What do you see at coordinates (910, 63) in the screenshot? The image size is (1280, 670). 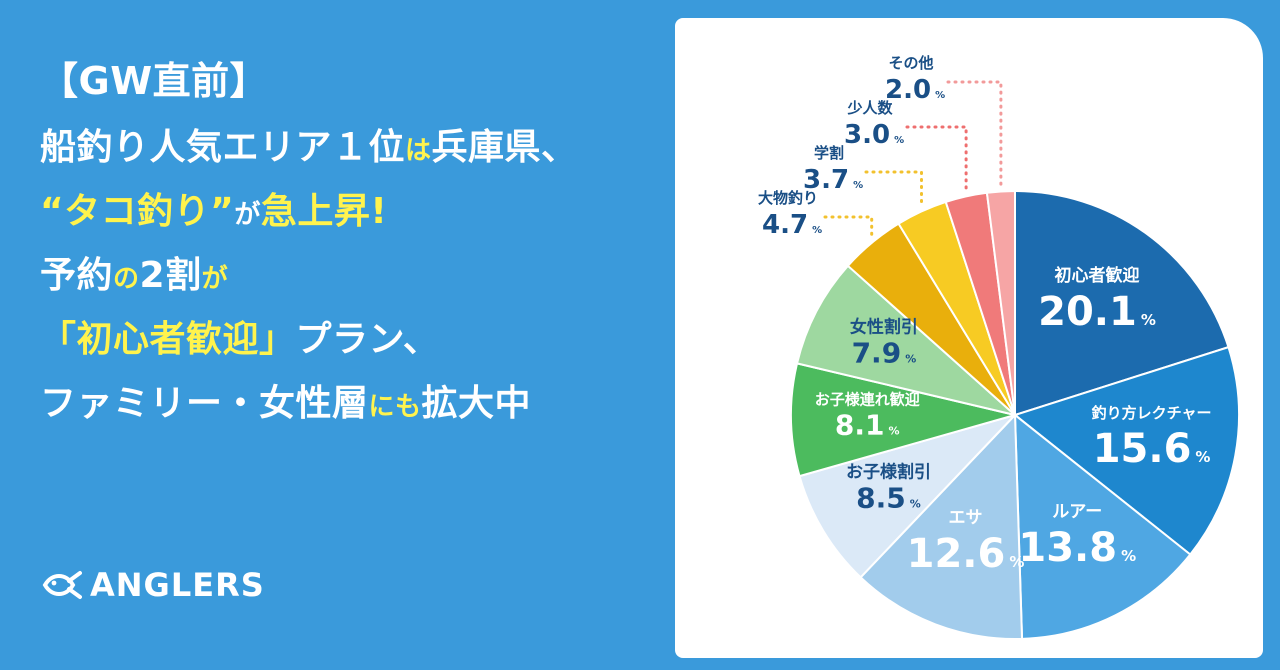 I see `pie-label-10: その他` at bounding box center [910, 63].